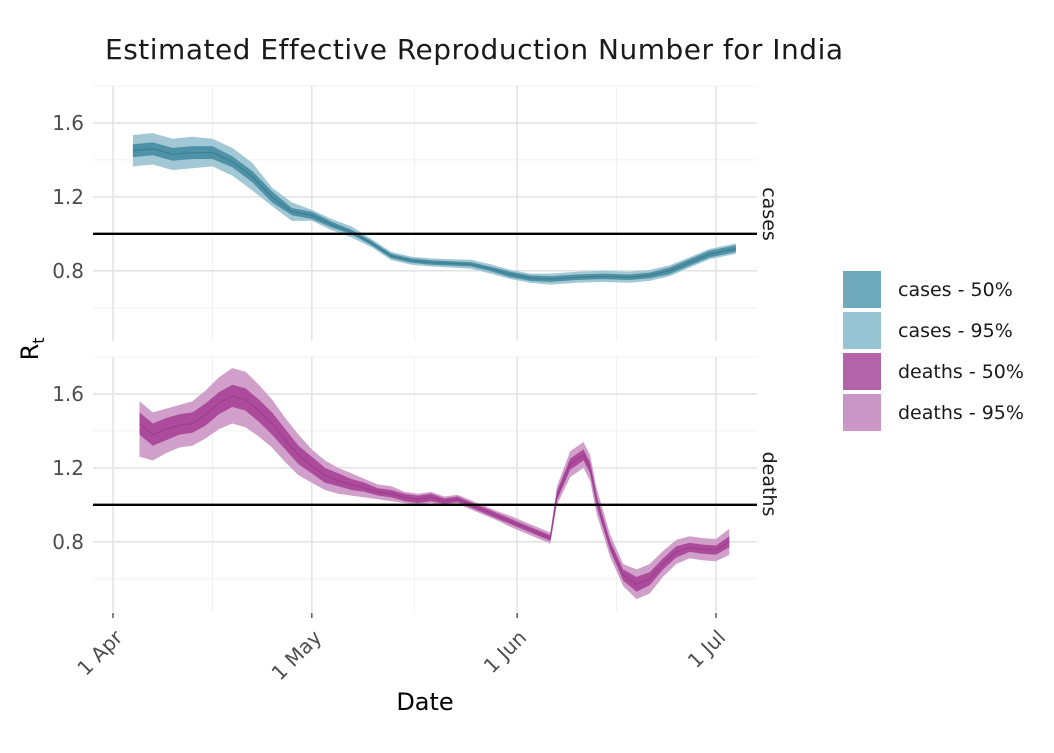  Describe the element at coordinates (769, 484) in the screenshot. I see `facet-label-deaths: deaths` at that location.